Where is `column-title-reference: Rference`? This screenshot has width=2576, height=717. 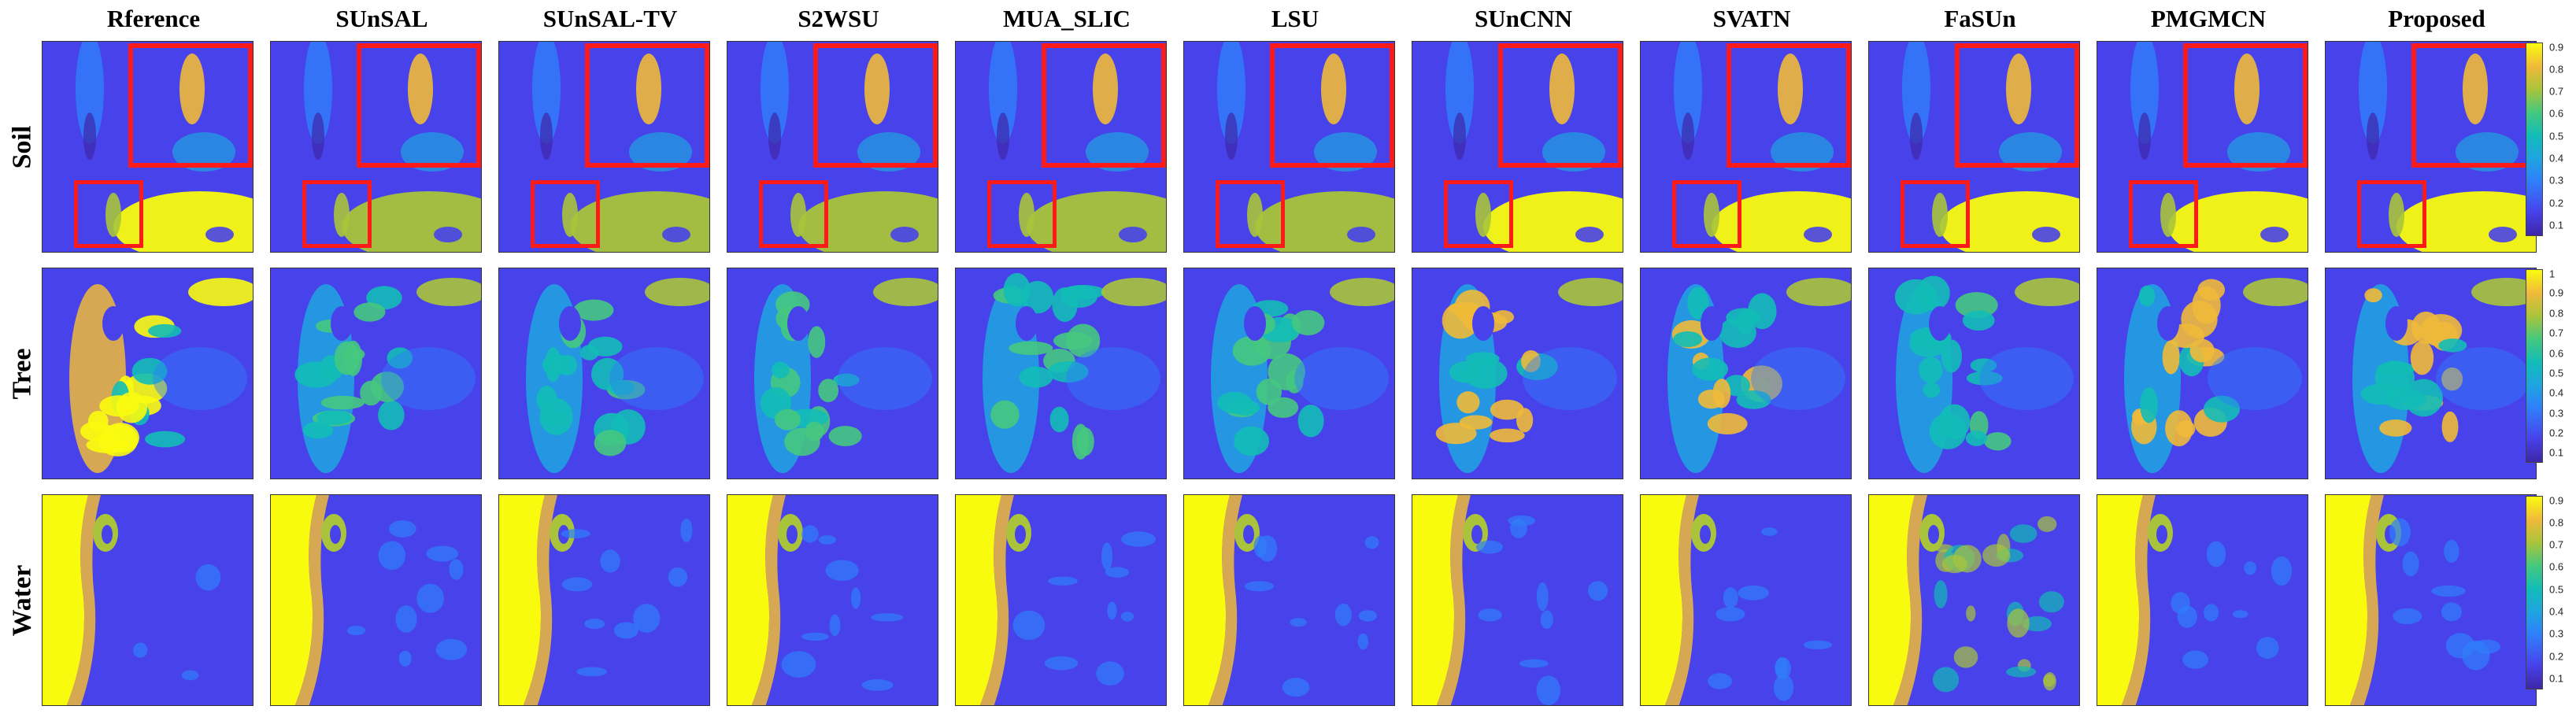
column-title-reference: Rference is located at coordinates (153, 18).